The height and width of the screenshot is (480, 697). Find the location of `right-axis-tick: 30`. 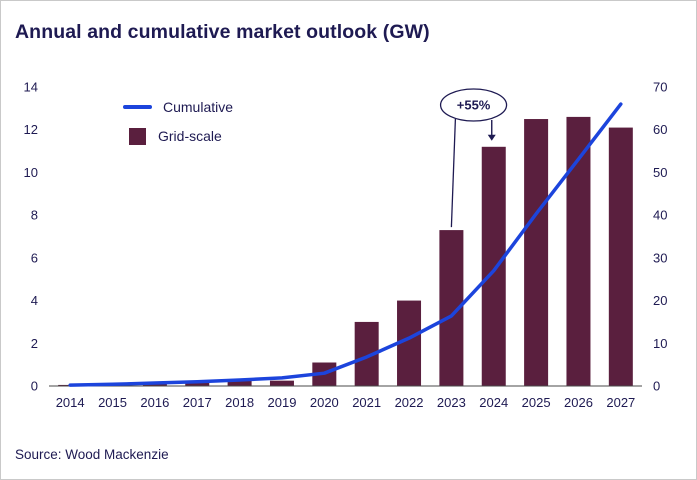

right-axis-tick: 30 is located at coordinates (660, 257).